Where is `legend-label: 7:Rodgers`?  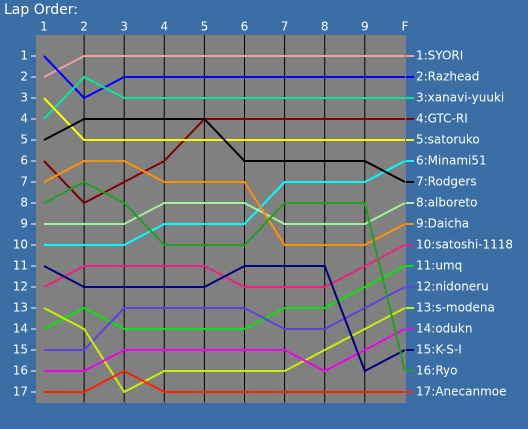 legend-label: 7:Rodgers is located at coordinates (446, 182).